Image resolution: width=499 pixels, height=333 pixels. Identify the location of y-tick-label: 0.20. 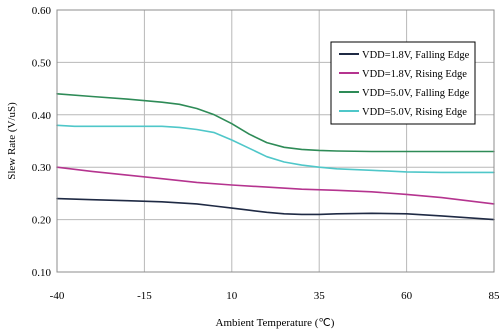
(42, 221).